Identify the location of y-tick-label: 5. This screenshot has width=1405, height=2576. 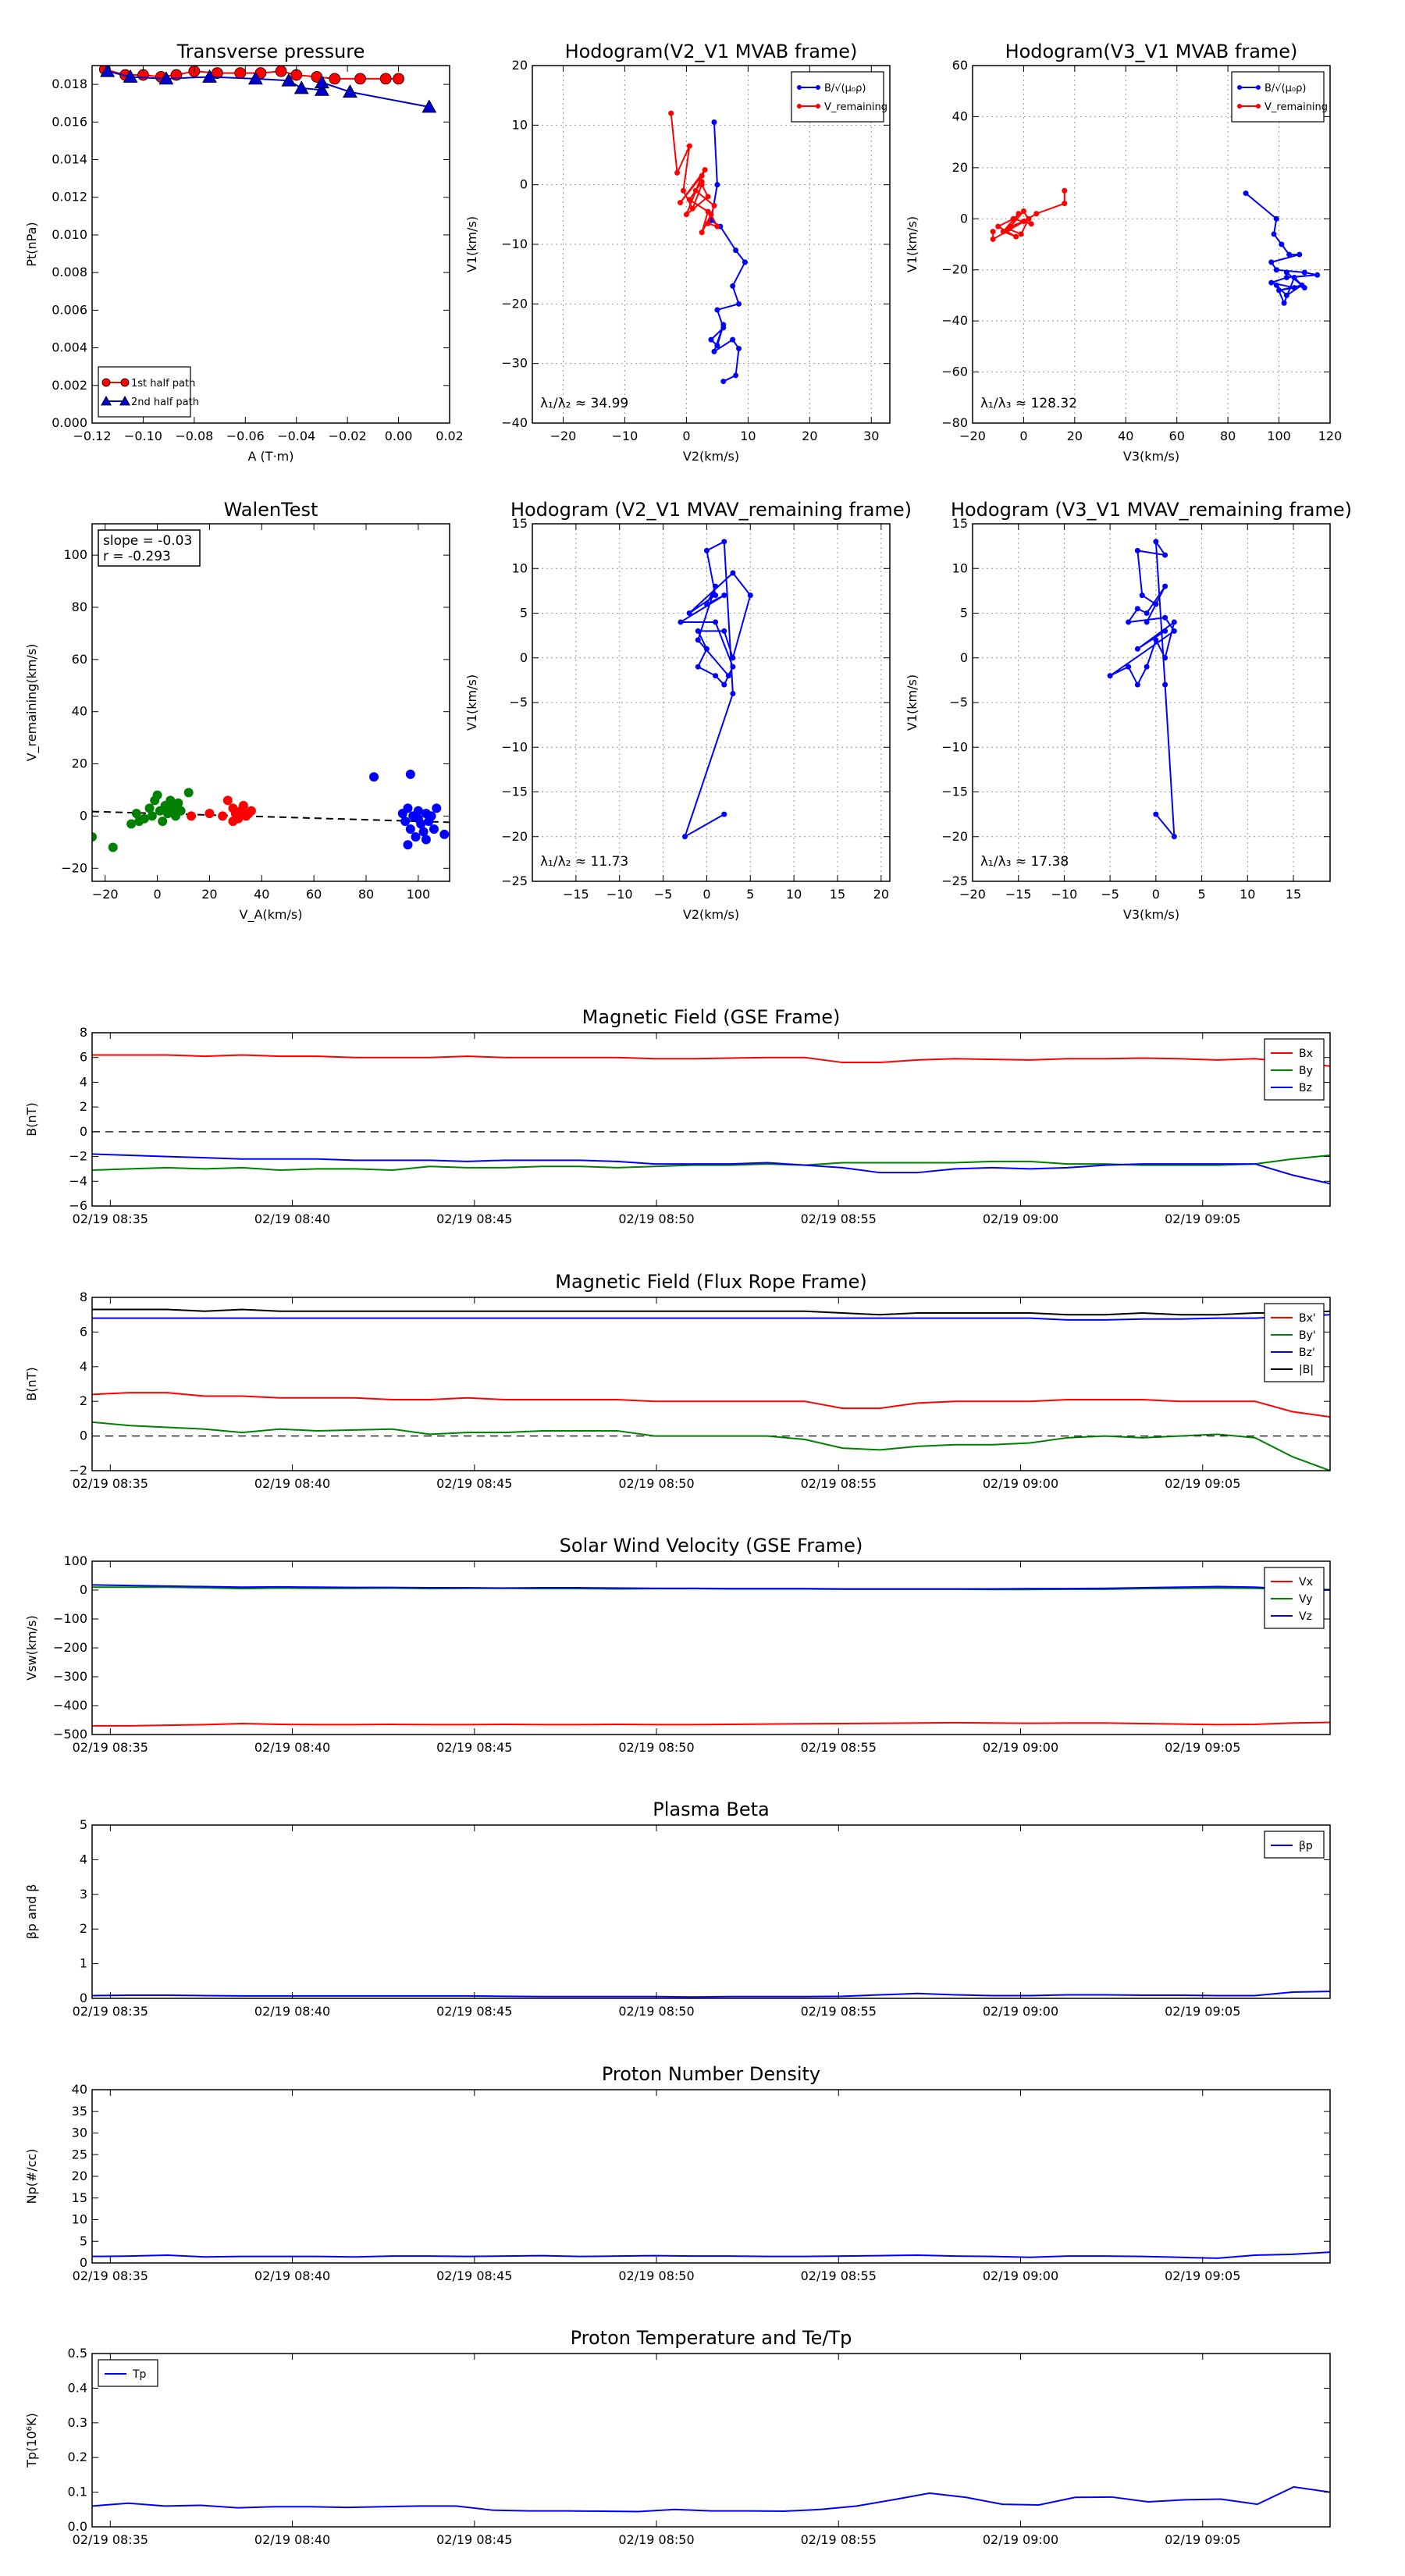
(84, 2240).